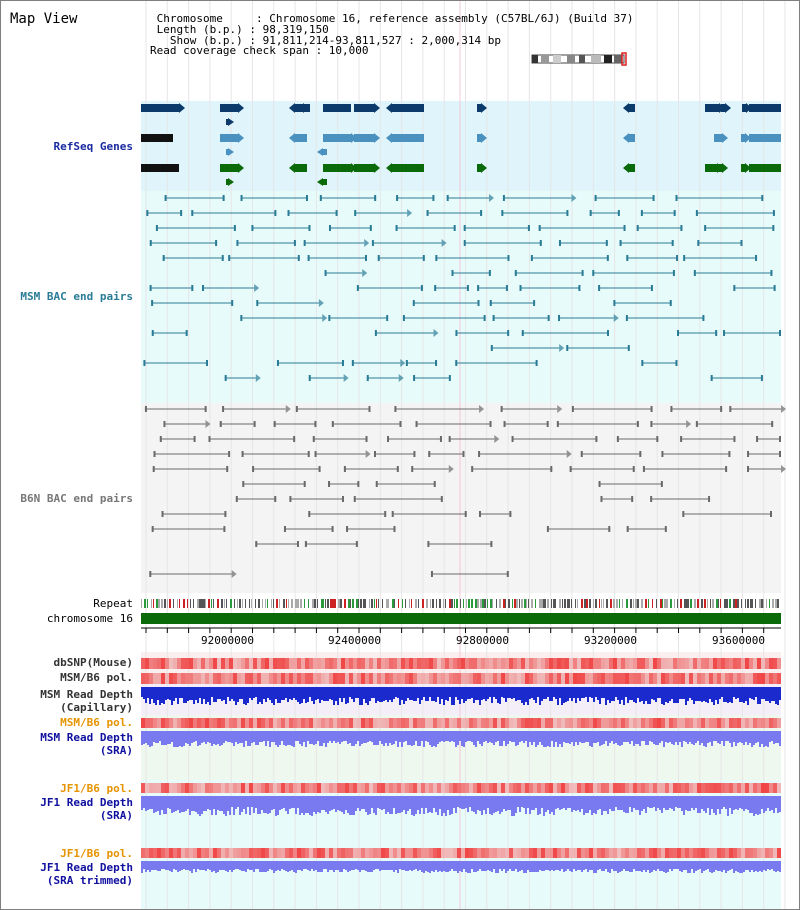  I want to click on track-label-msm-depth-sra-sub: (SRA), so click(116, 750).